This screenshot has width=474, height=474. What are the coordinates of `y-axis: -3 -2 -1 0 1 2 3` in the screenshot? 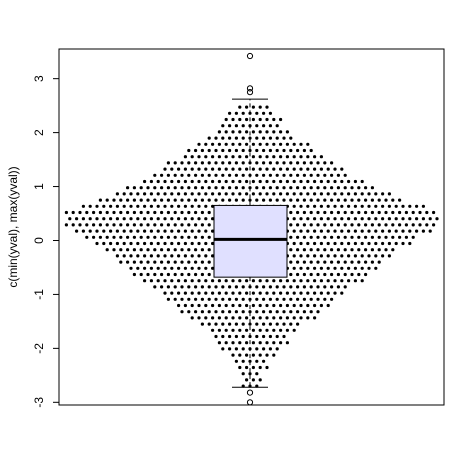 It's located at (46, 241).